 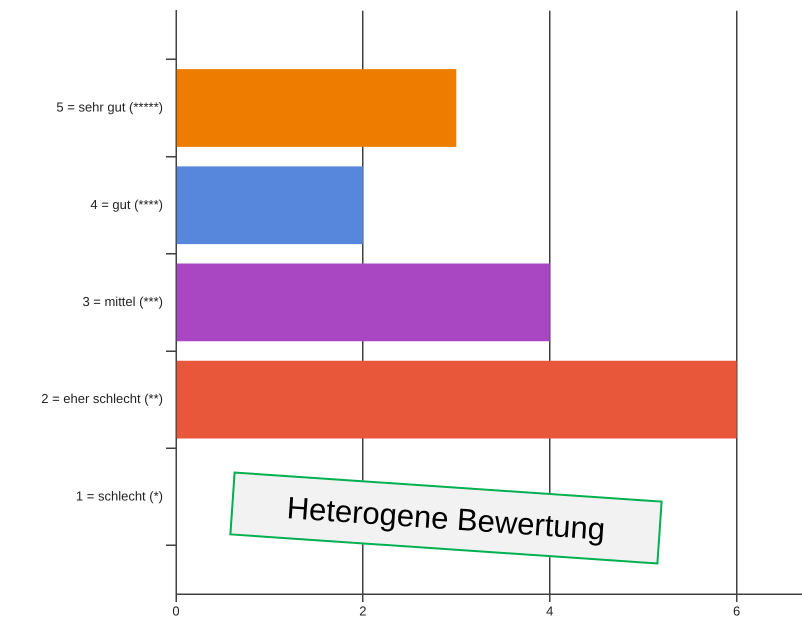 What do you see at coordinates (119, 496) in the screenshot?
I see `y-tick-label: 1 = schlecht (*)` at bounding box center [119, 496].